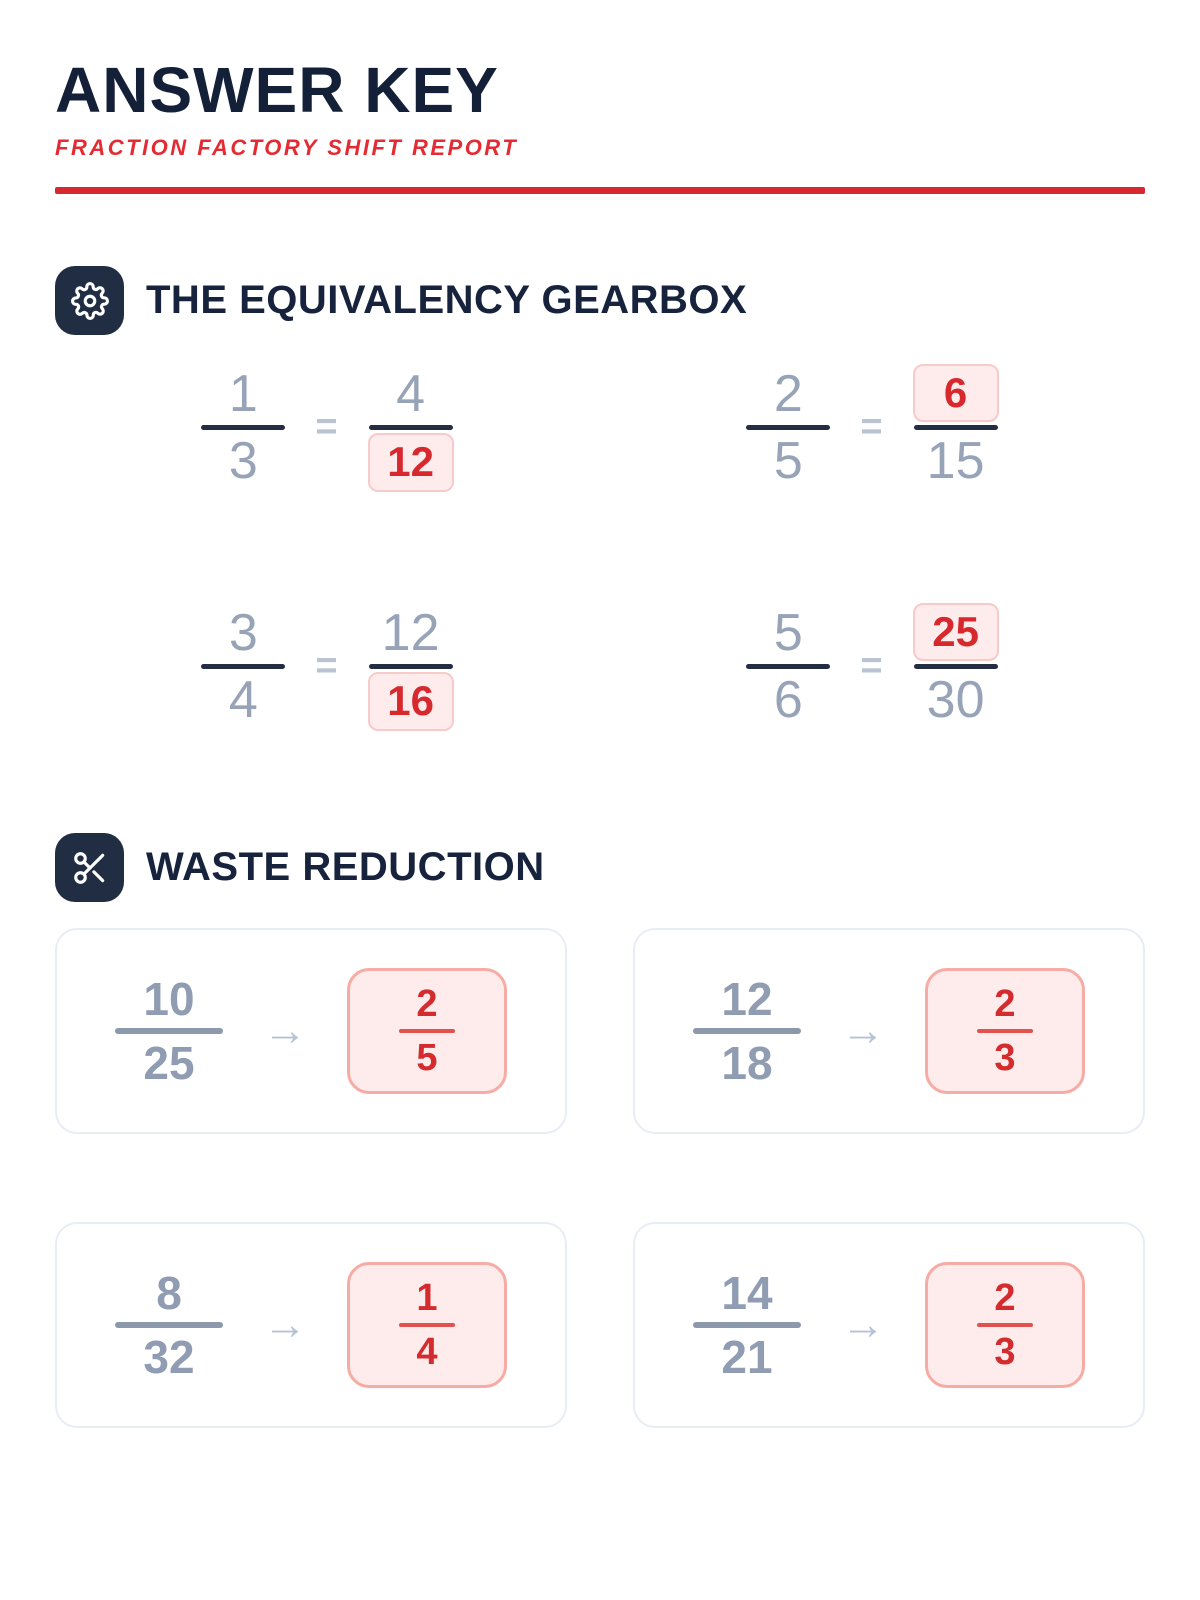  What do you see at coordinates (345, 867) in the screenshot?
I see `waste-section-title: WASTE REDUCTION` at bounding box center [345, 867].